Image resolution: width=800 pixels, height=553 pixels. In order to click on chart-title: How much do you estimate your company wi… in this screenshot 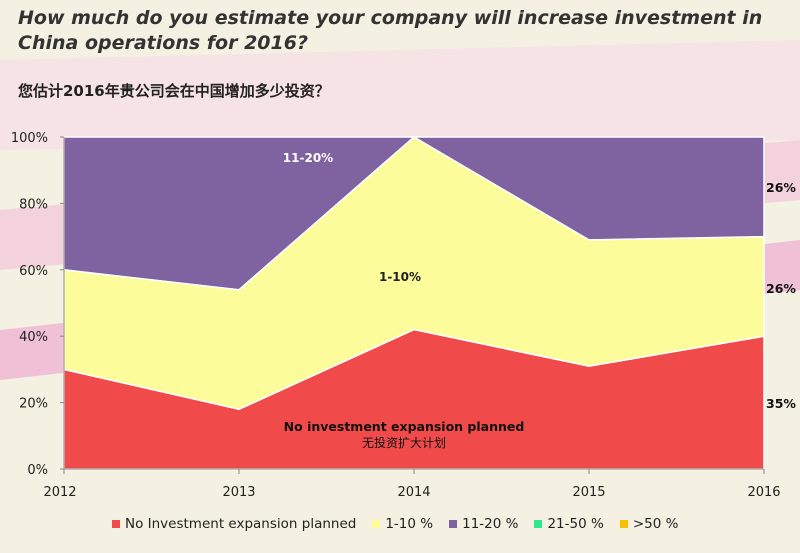, I will do `click(390, 30)`.